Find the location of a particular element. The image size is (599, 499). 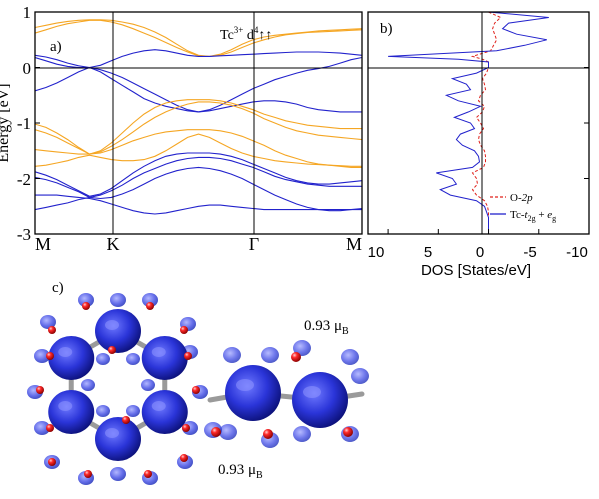

x-tick-label: Γ is located at coordinates (254, 244).